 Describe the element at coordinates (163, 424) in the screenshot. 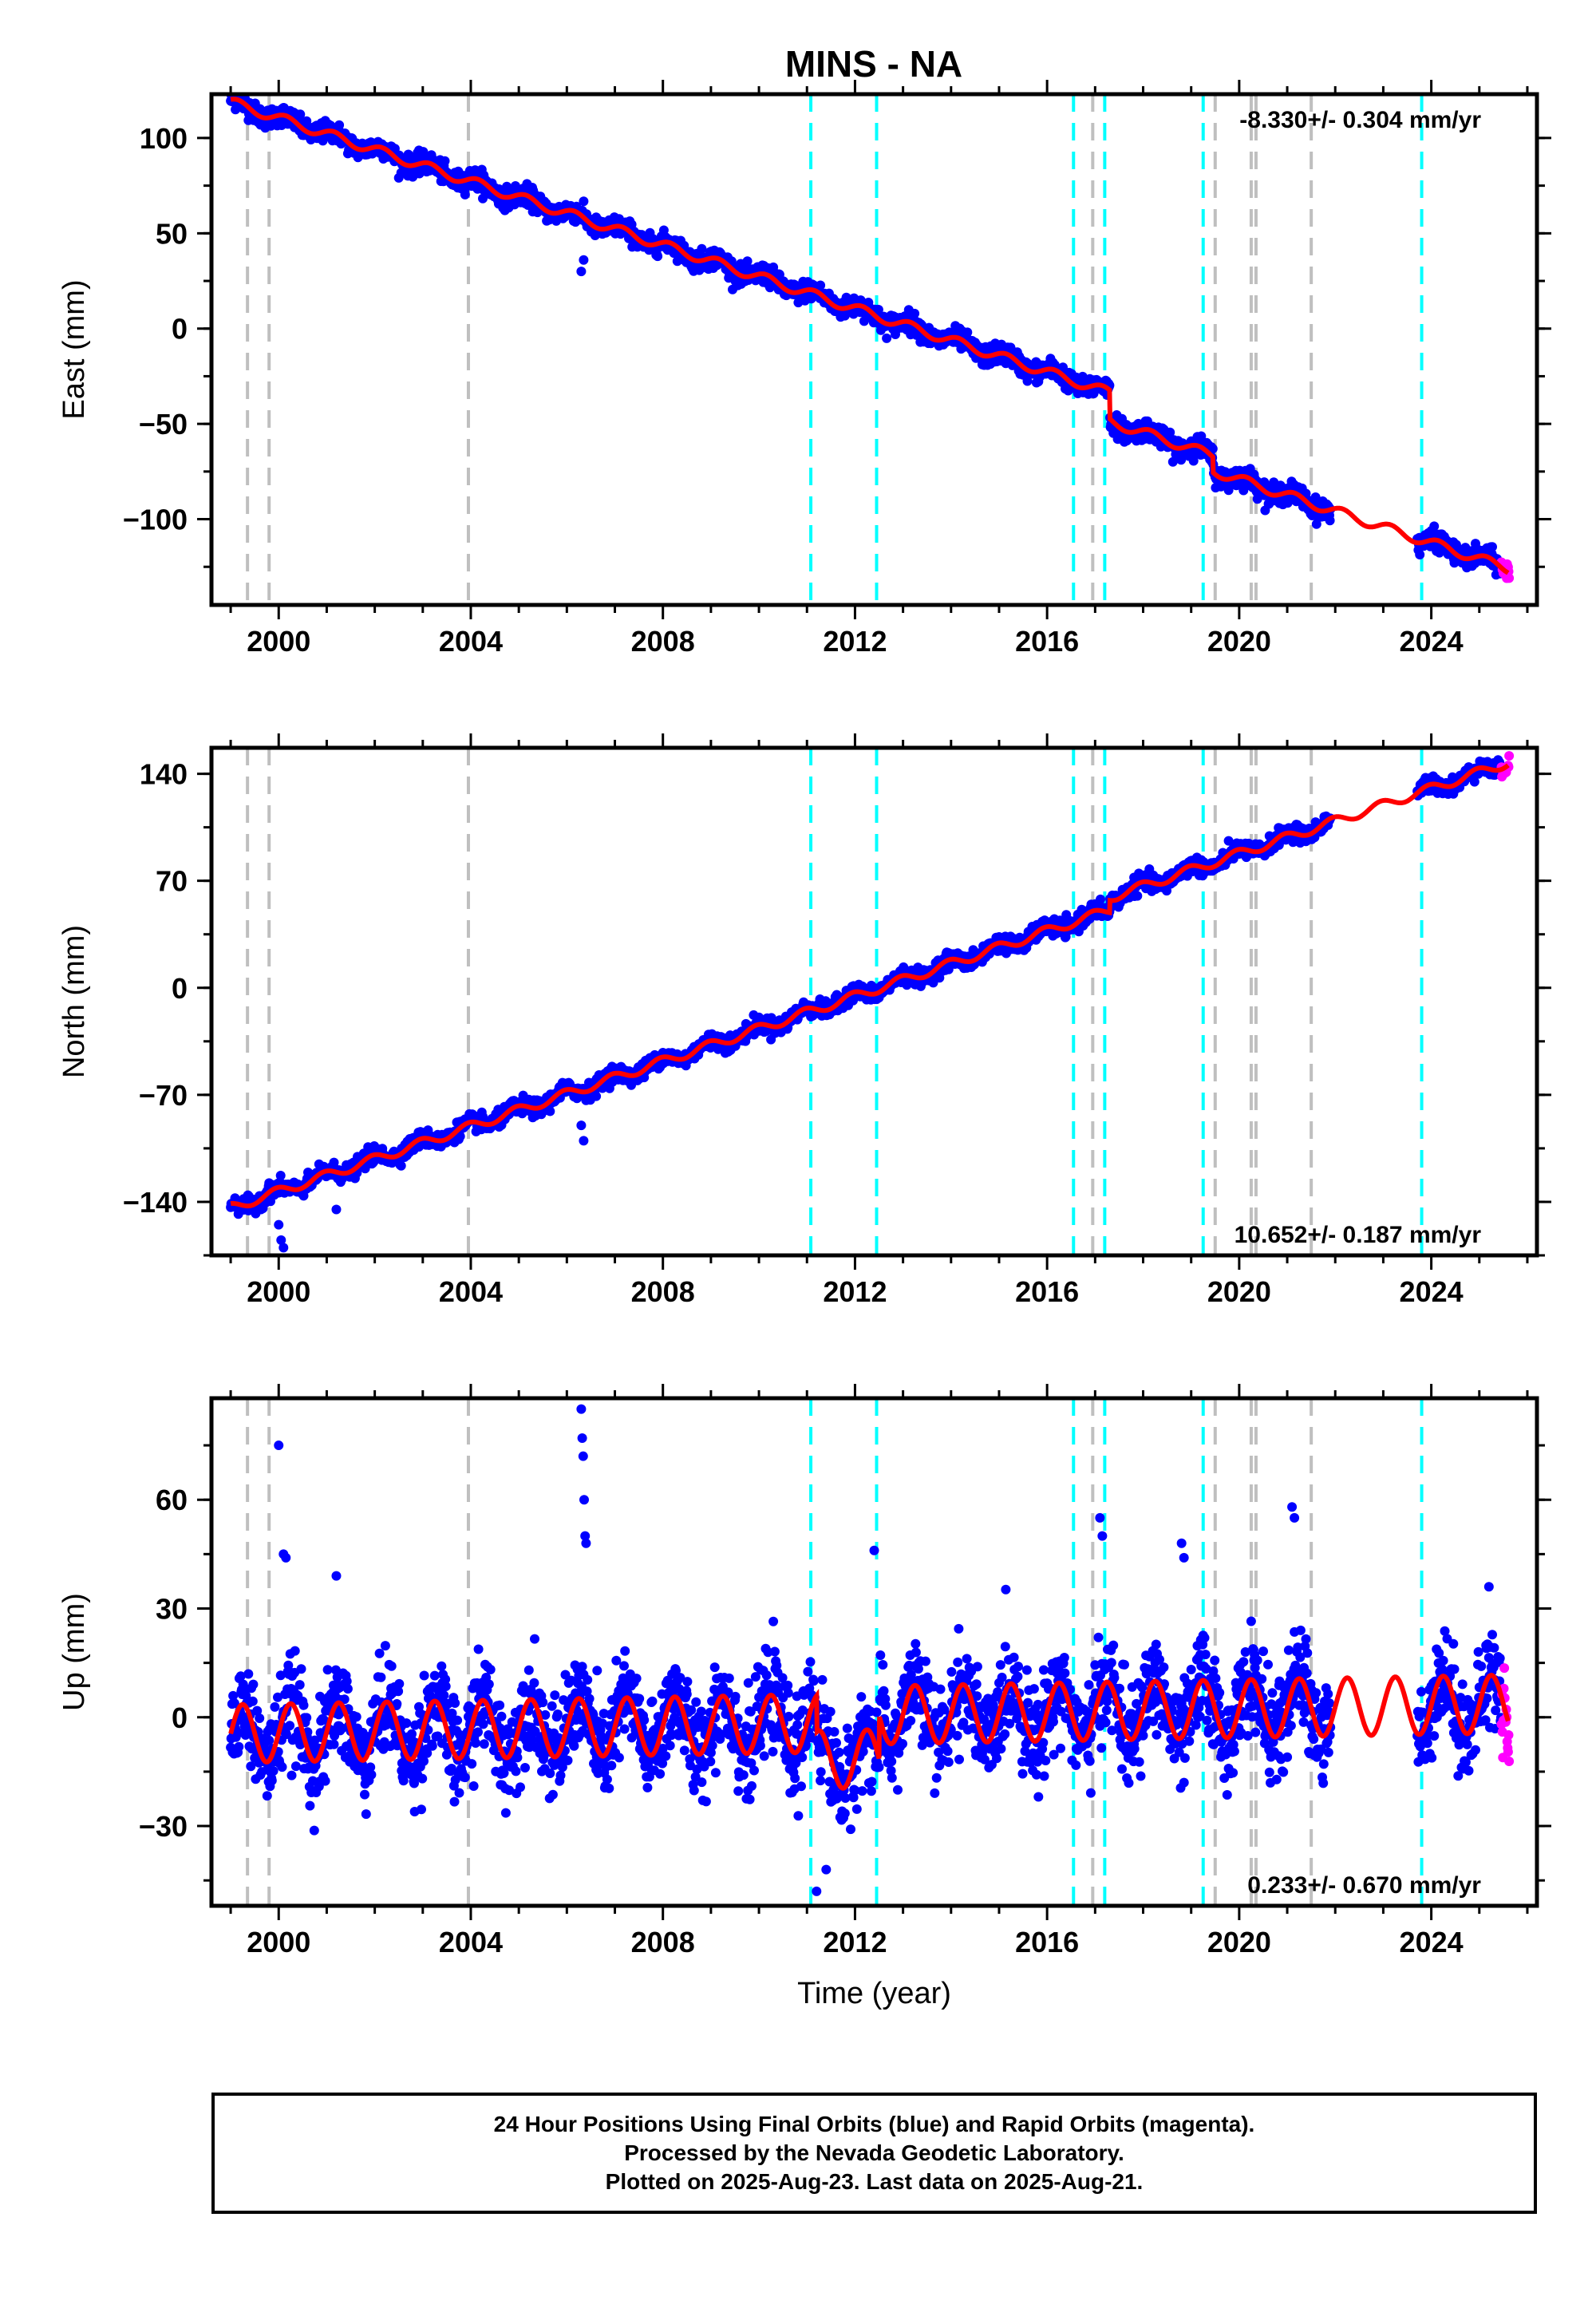

I see `y-tick-label: −50` at that location.